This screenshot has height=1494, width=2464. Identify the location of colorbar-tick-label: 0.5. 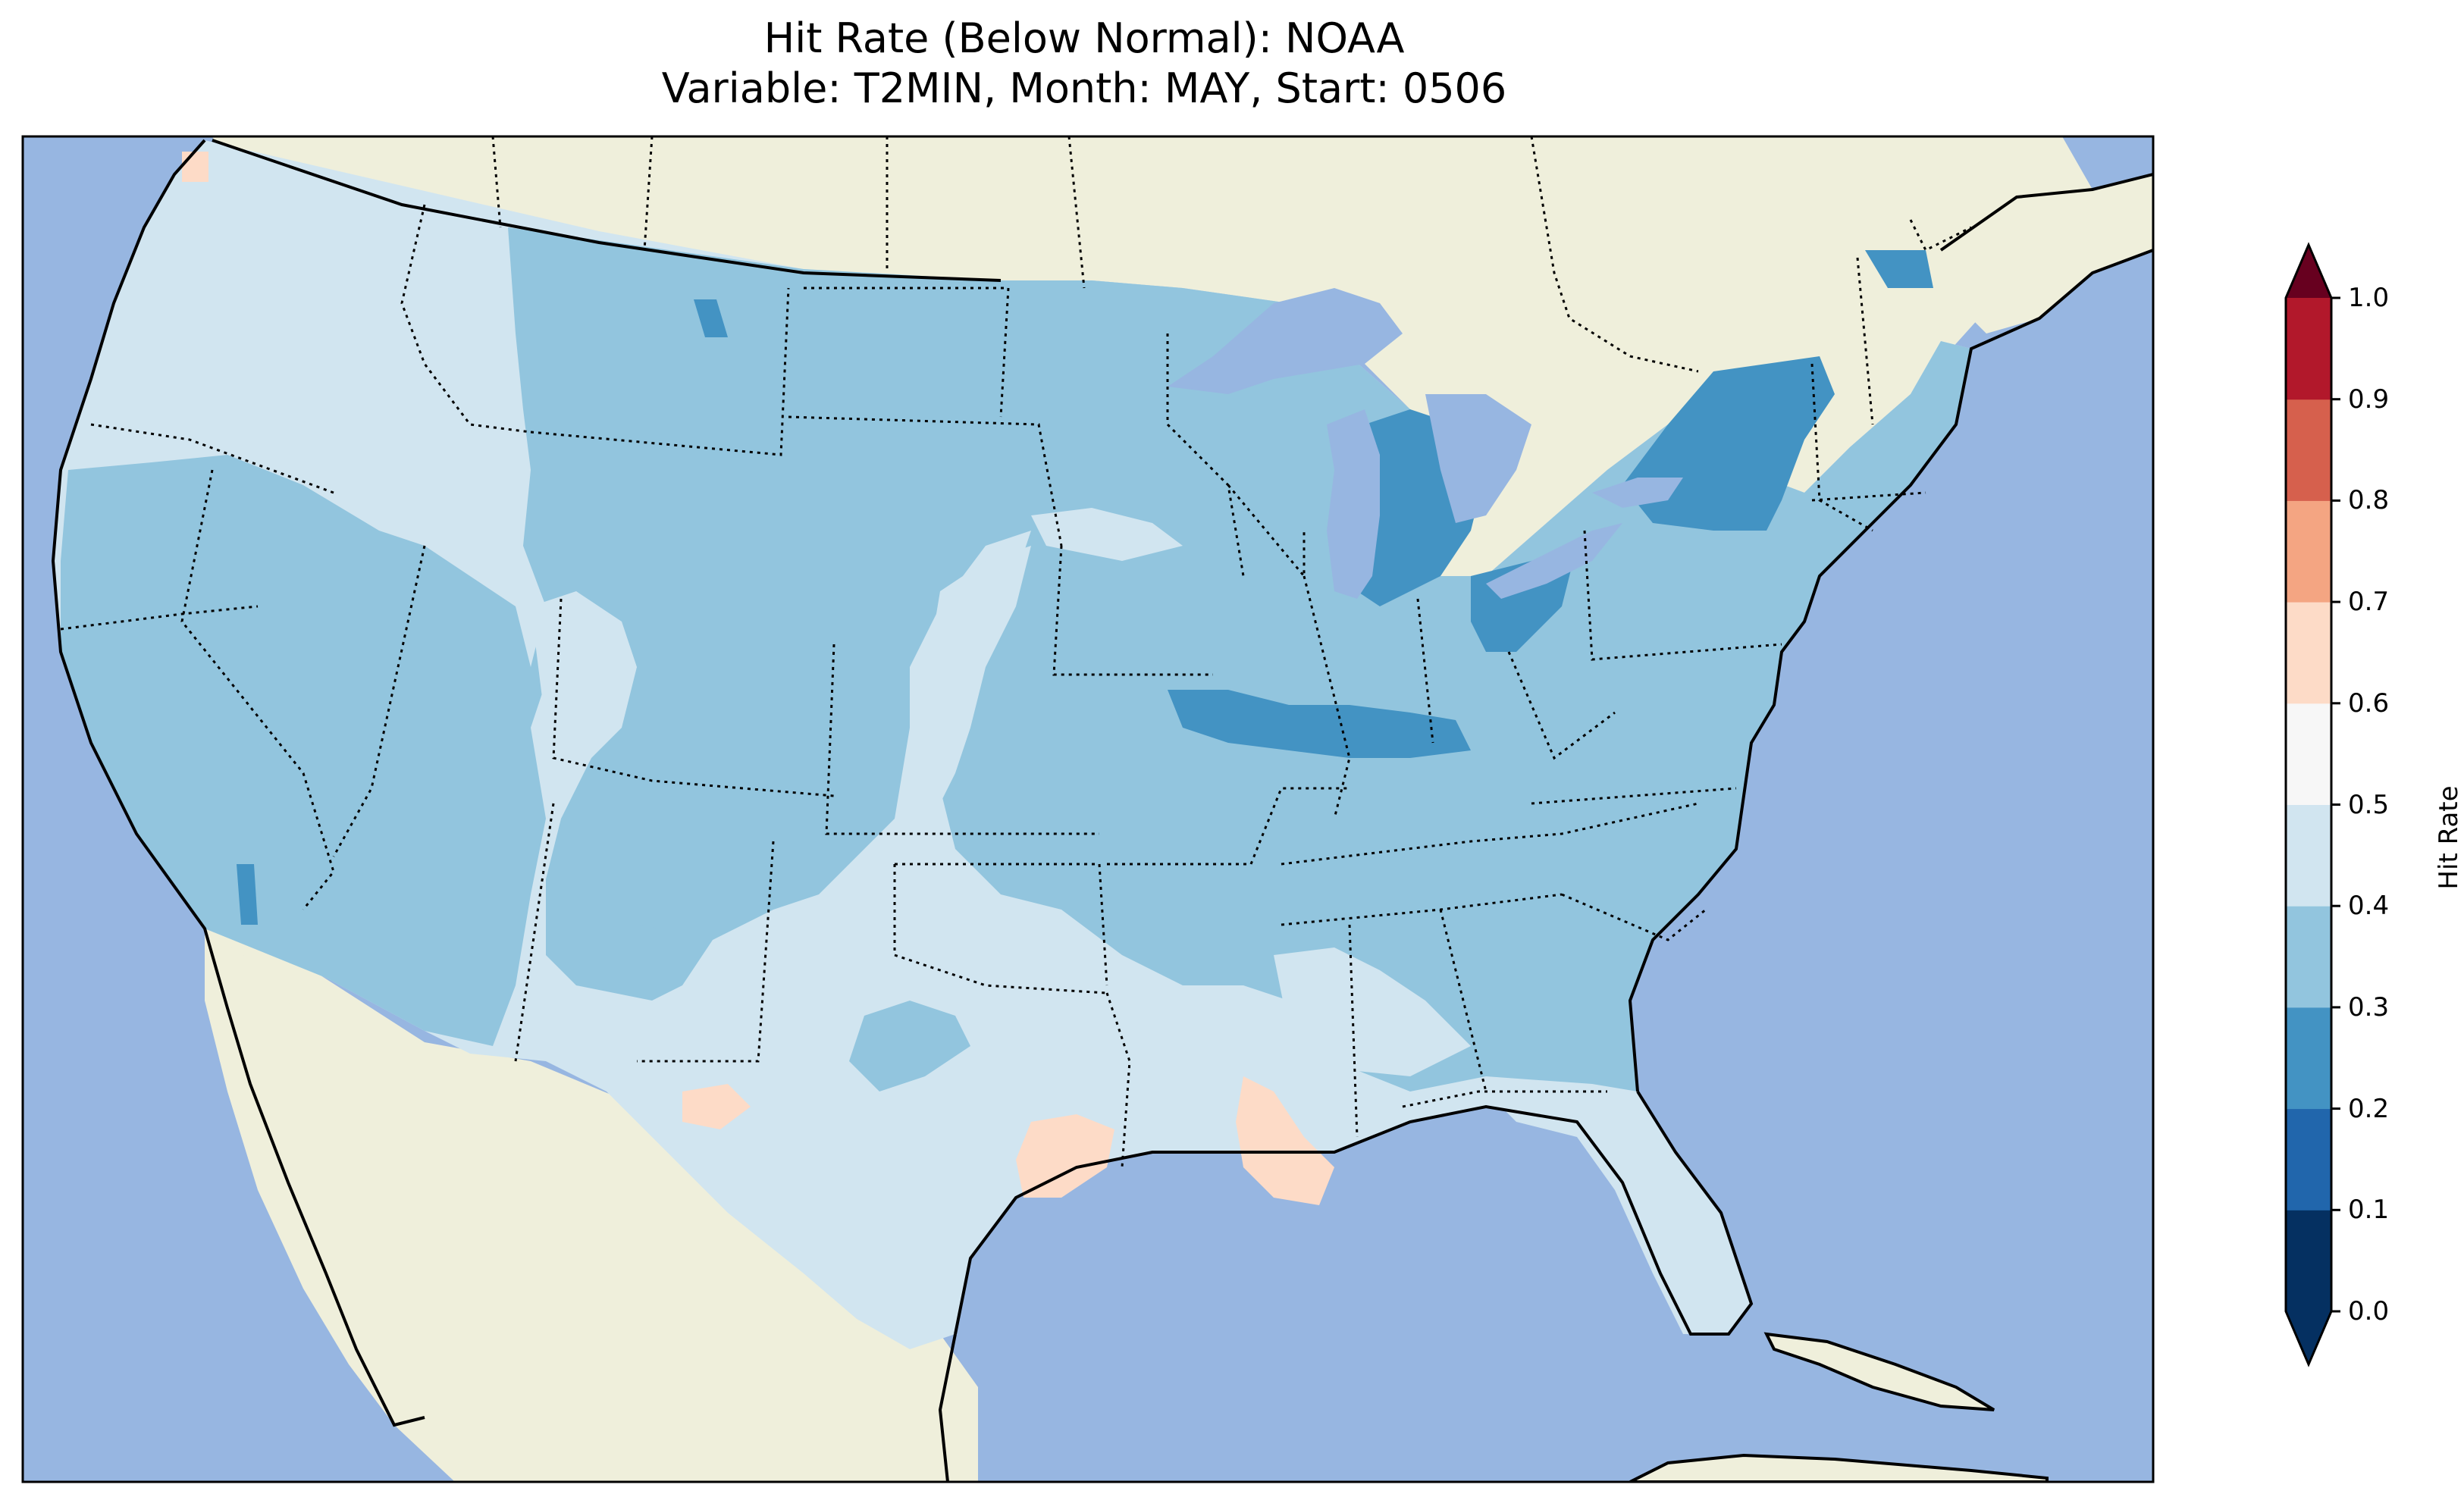
(2369, 804).